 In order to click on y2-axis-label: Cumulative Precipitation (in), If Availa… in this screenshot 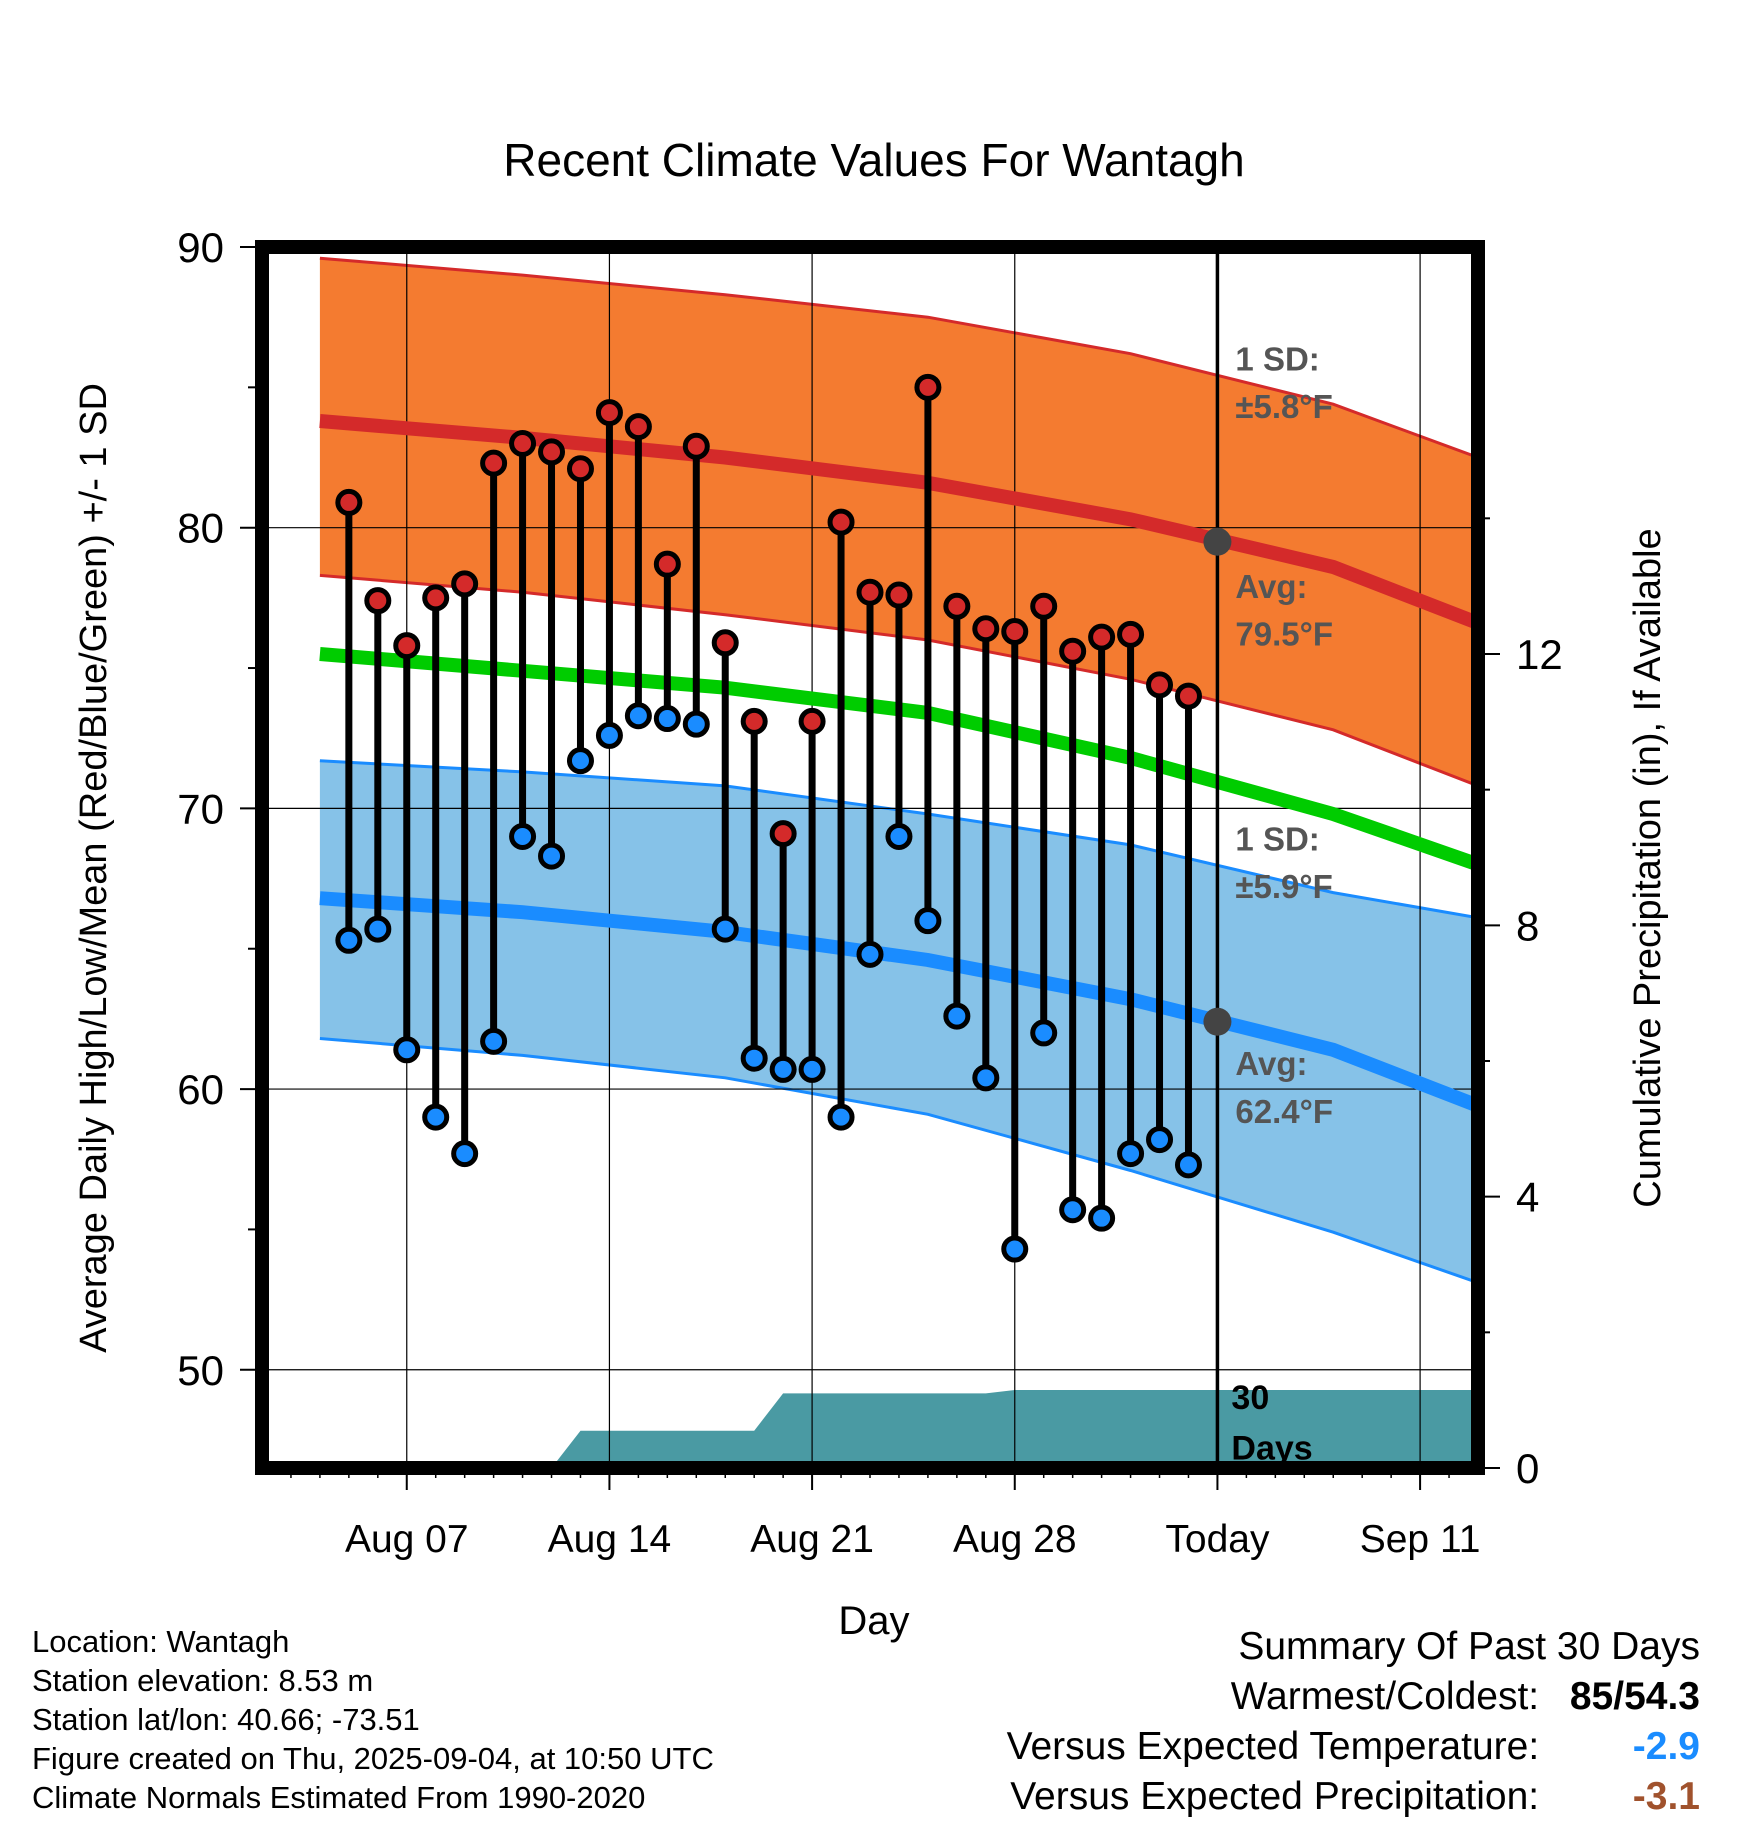, I will do `click(1648, 867)`.